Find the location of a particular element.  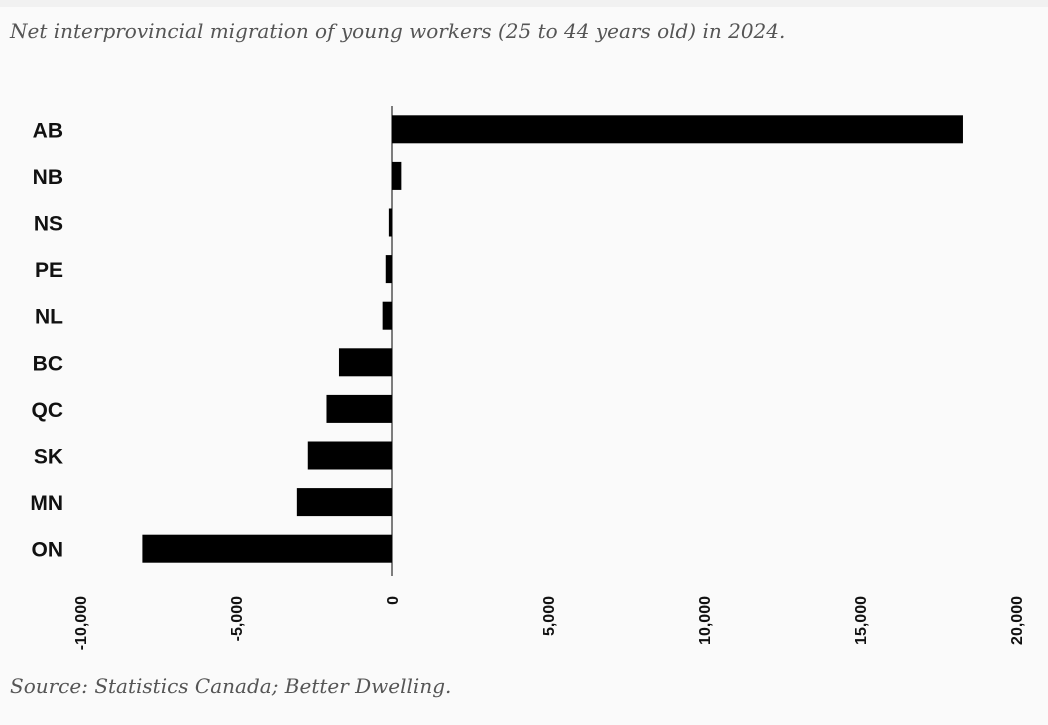

bar-mn is located at coordinates (344, 502).